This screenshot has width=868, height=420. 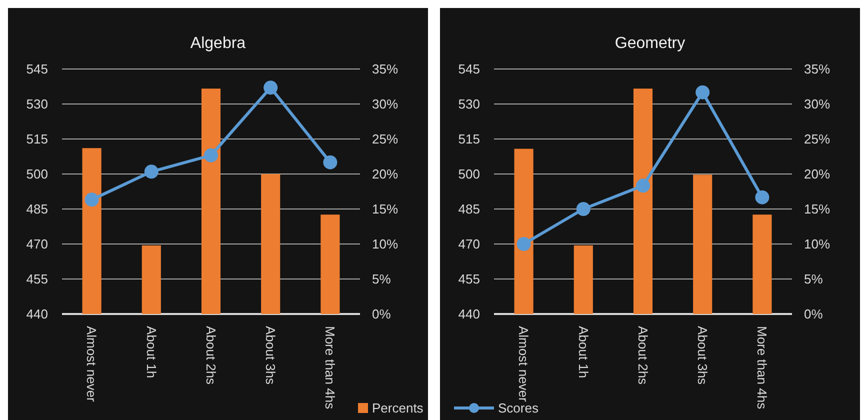 What do you see at coordinates (650, 43) in the screenshot?
I see `chart-title: Geometry` at bounding box center [650, 43].